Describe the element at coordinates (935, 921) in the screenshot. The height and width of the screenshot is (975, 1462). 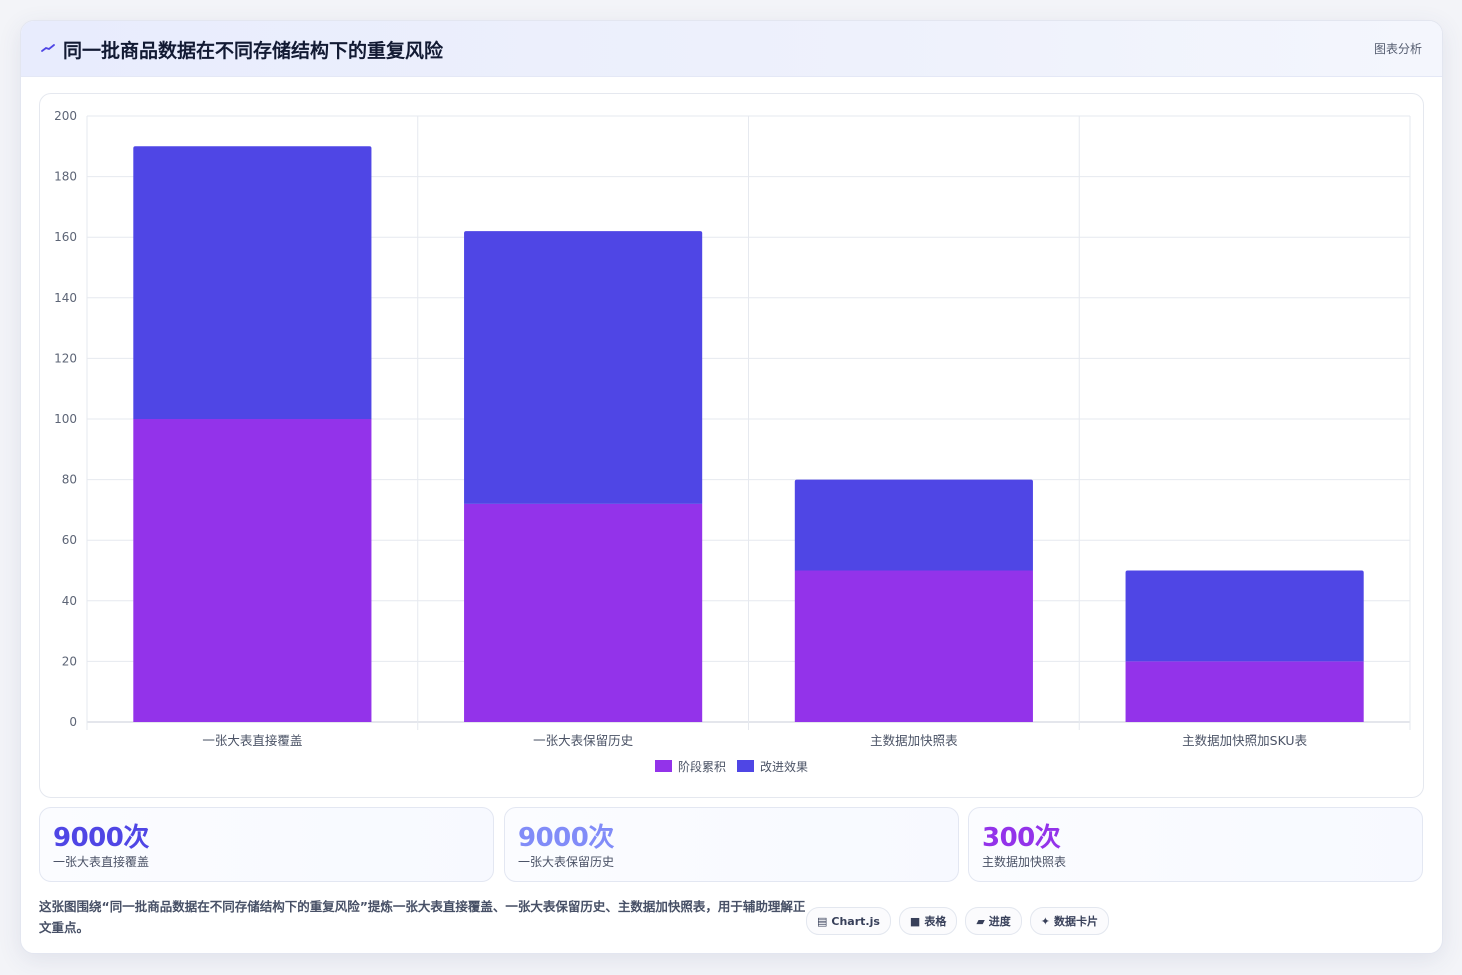
I see `chip-label: 表格` at that location.